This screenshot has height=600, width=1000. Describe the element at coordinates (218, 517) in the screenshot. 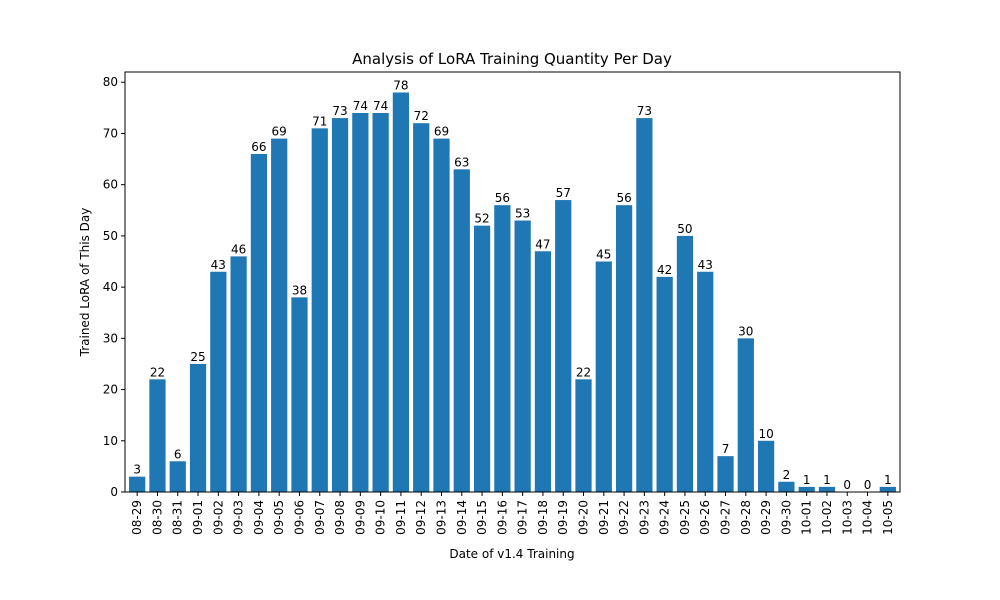

I see `x-tick-label-09-02: 09-02` at that location.